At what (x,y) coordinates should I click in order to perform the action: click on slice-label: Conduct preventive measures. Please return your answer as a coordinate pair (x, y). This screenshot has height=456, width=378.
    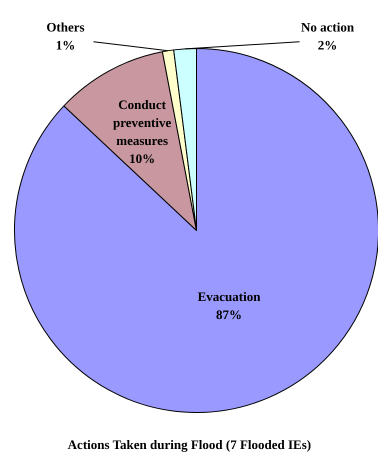
    Looking at the image, I should click on (142, 122).